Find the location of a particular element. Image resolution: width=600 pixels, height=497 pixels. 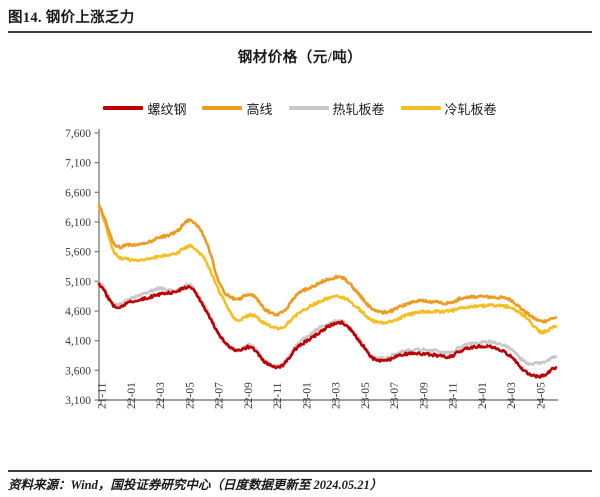

svg-text: 7,100 is located at coordinates (78, 164).